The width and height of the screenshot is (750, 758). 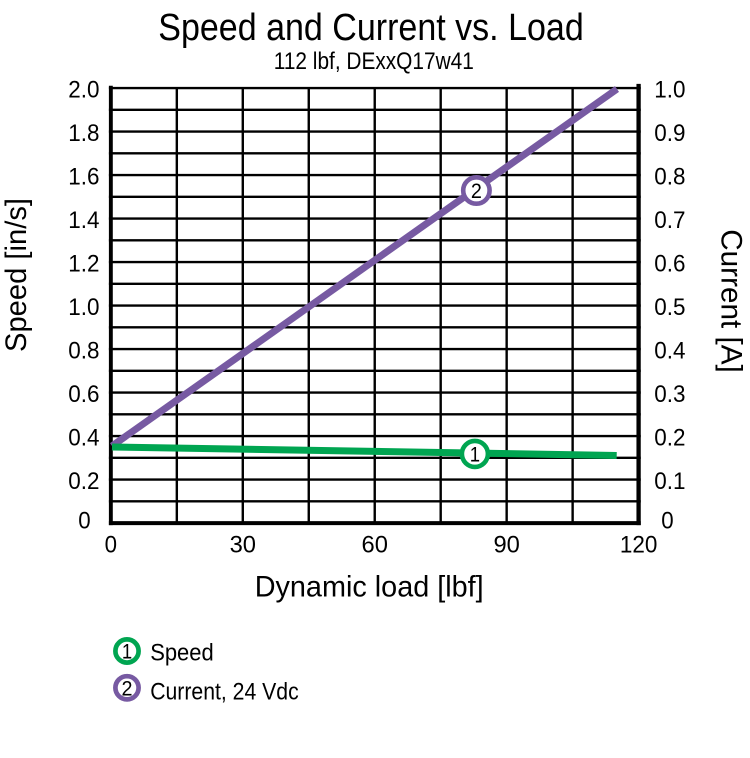 What do you see at coordinates (669, 394) in the screenshot?
I see `svg-text: 0.3` at bounding box center [669, 394].